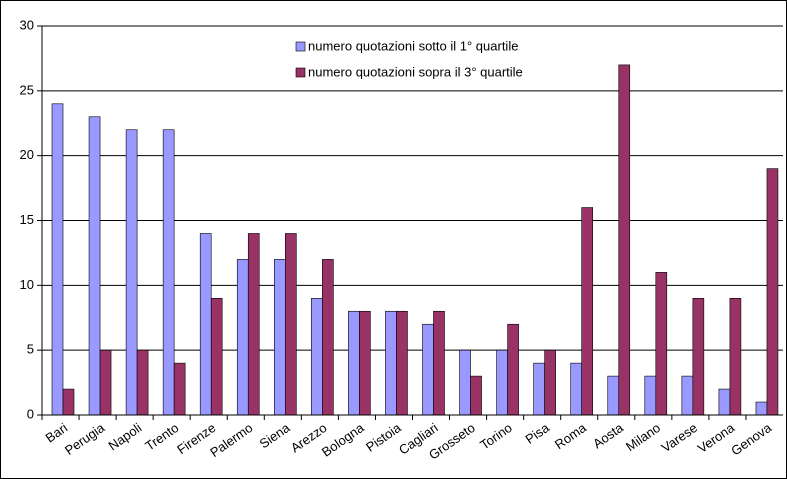 This screenshot has width=787, height=479. What do you see at coordinates (27, 219) in the screenshot?
I see `y-tick-label: 15` at bounding box center [27, 219].